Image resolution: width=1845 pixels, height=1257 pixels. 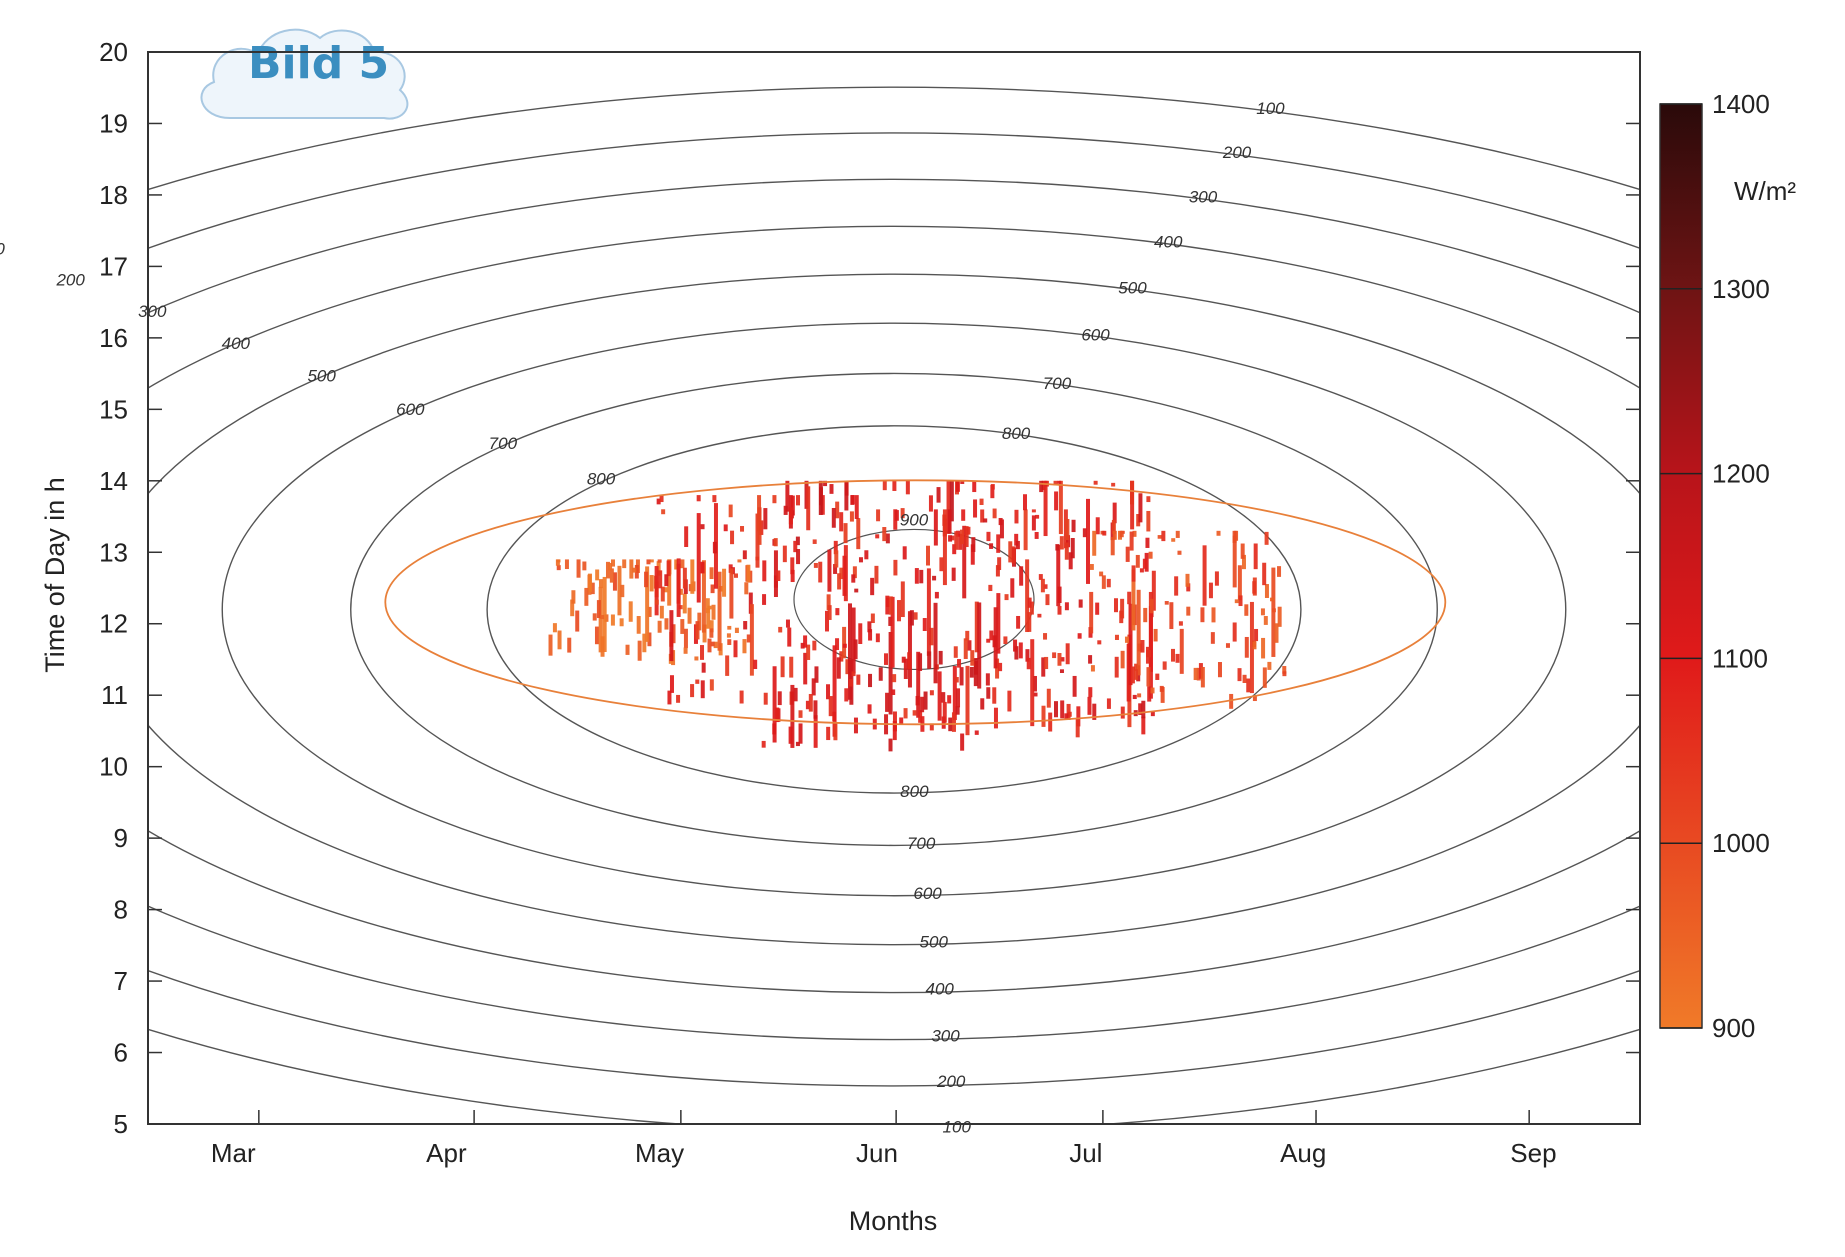 What do you see at coordinates (113, 52) in the screenshot?
I see `y-tick-label: 20` at bounding box center [113, 52].